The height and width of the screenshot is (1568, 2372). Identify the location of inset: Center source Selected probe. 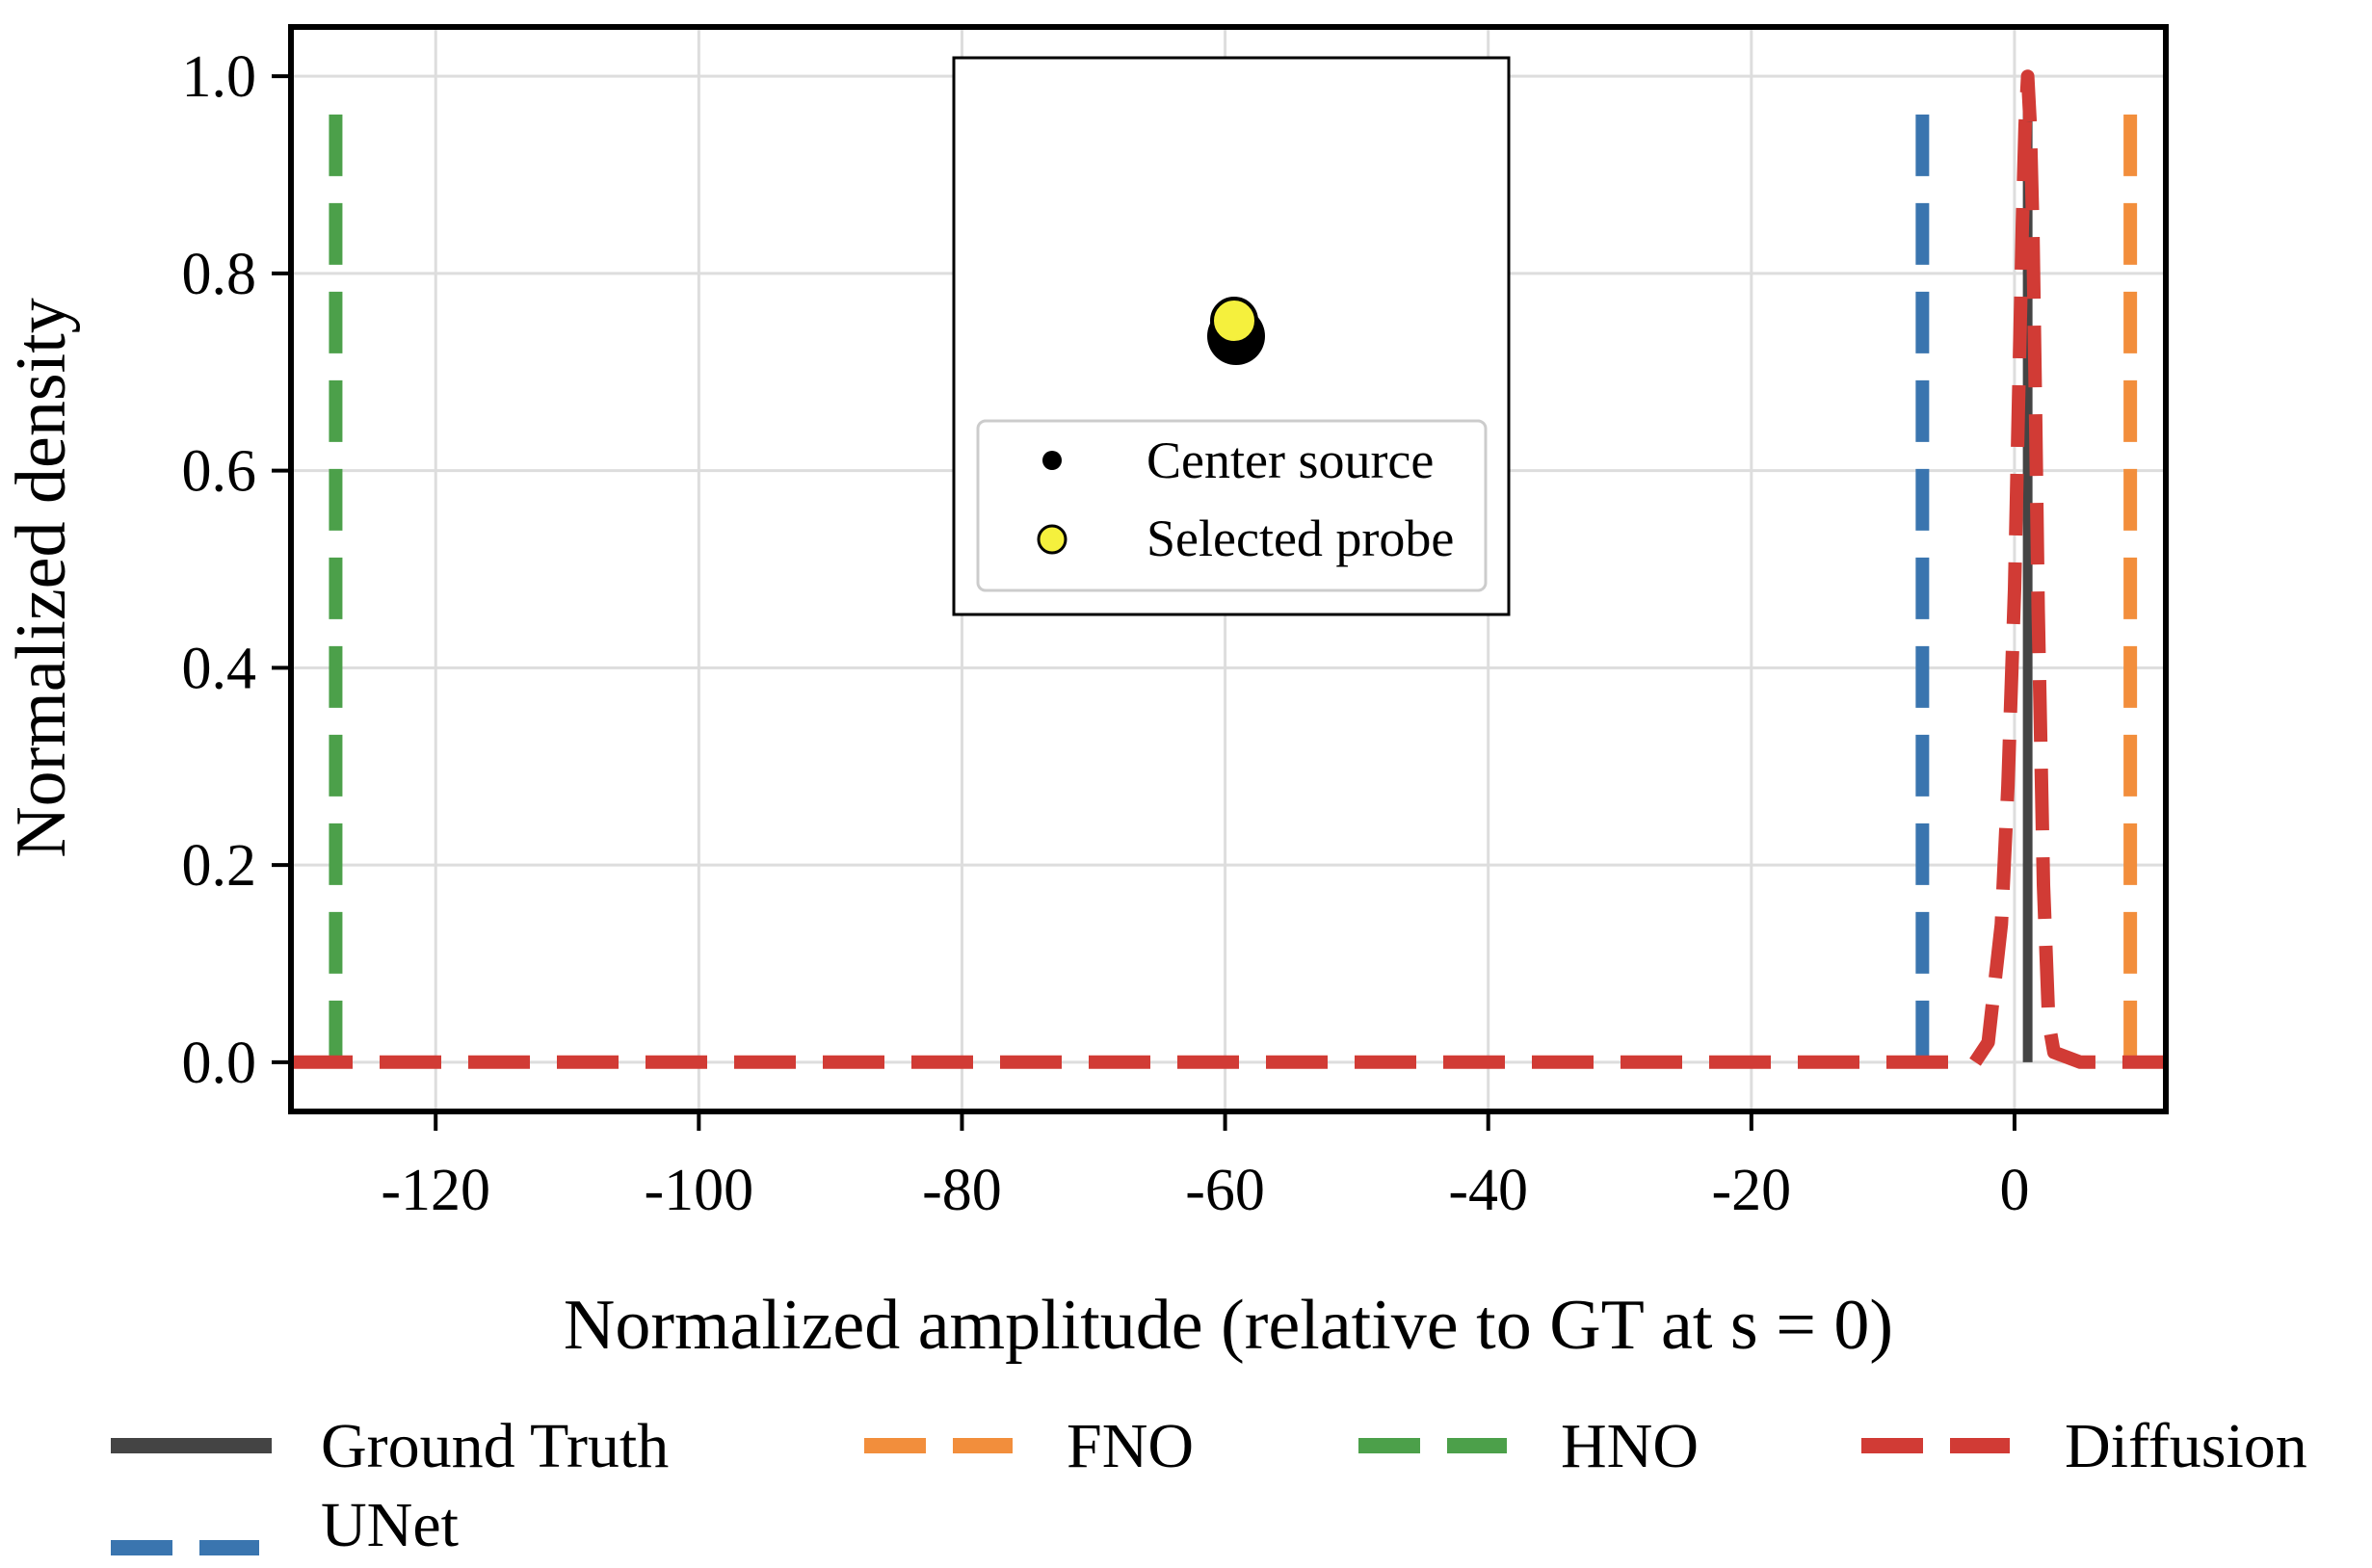
(1231, 336).